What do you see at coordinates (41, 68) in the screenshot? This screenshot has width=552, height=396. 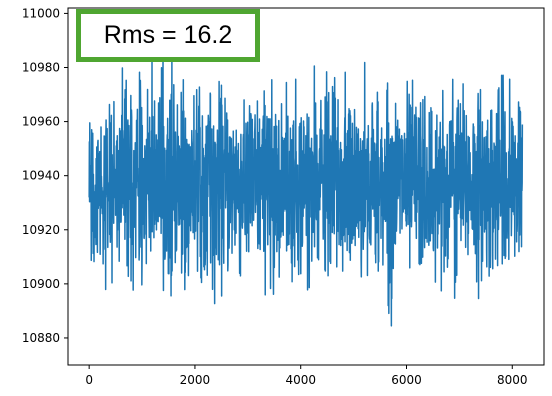 I see `y-tick-label: 10980` at bounding box center [41, 68].